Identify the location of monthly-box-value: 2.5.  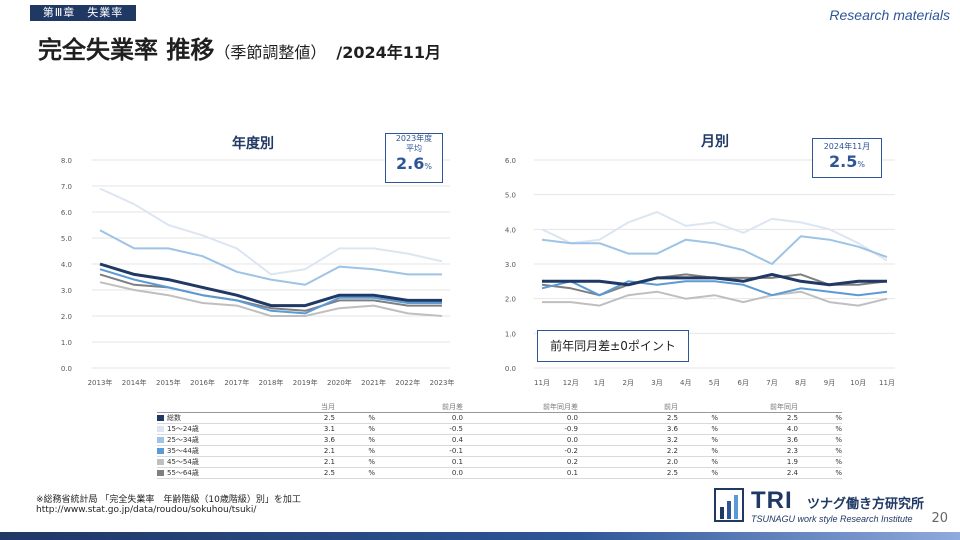
(843, 161).